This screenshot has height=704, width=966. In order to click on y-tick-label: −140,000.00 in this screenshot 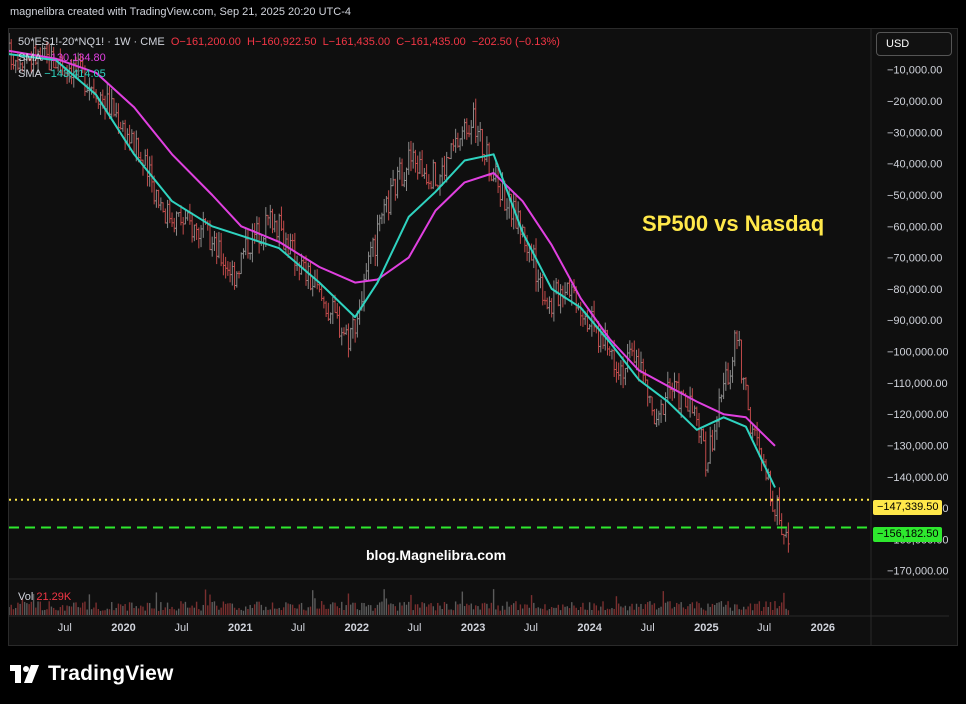, I will do `click(917, 478)`.